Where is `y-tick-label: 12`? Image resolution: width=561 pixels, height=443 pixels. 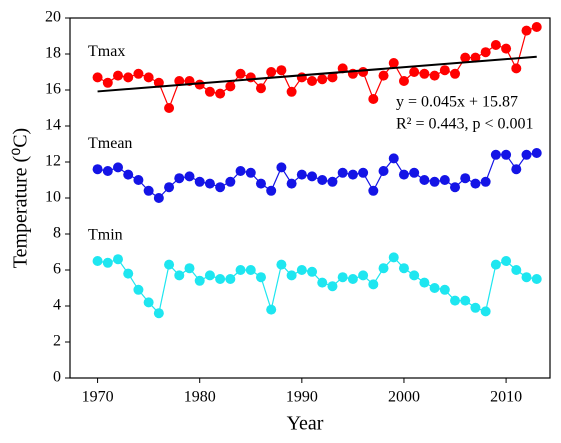 y-tick-label: 12 is located at coordinates (53, 161).